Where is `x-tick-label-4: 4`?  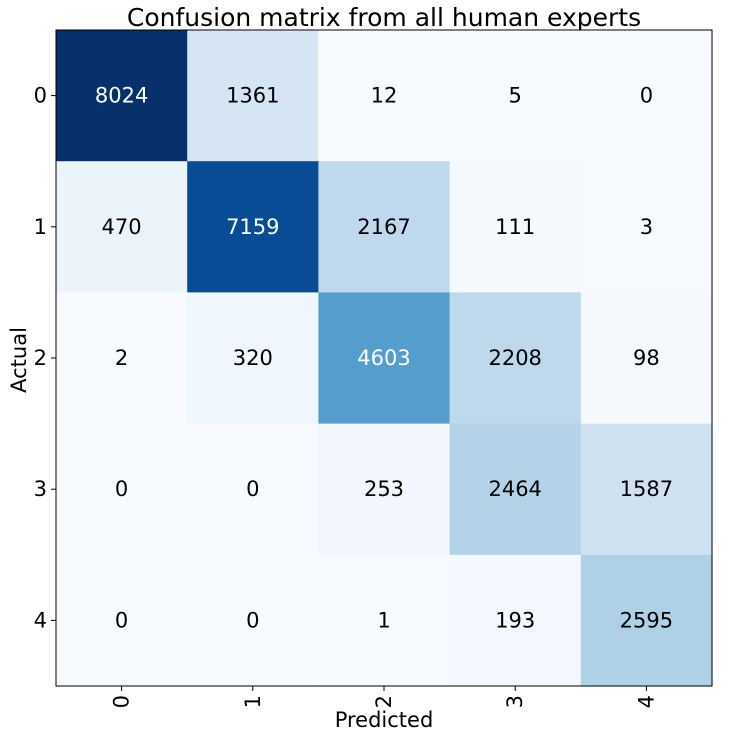 x-tick-label-4: 4 is located at coordinates (646, 701).